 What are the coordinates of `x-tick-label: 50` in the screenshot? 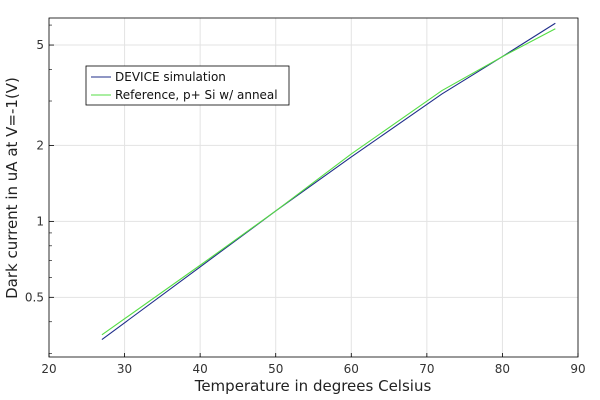 It's located at (275, 369).